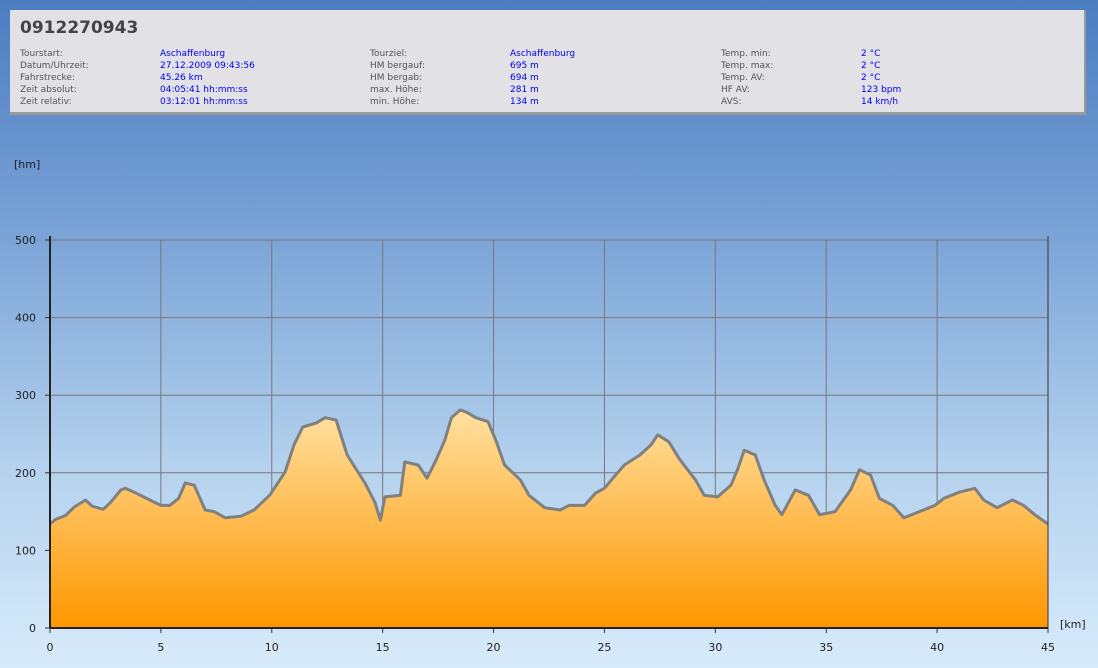 Image resolution: width=1098 pixels, height=668 pixels. What do you see at coordinates (181, 78) in the screenshot?
I see `info-value: 45.26 km` at bounding box center [181, 78].